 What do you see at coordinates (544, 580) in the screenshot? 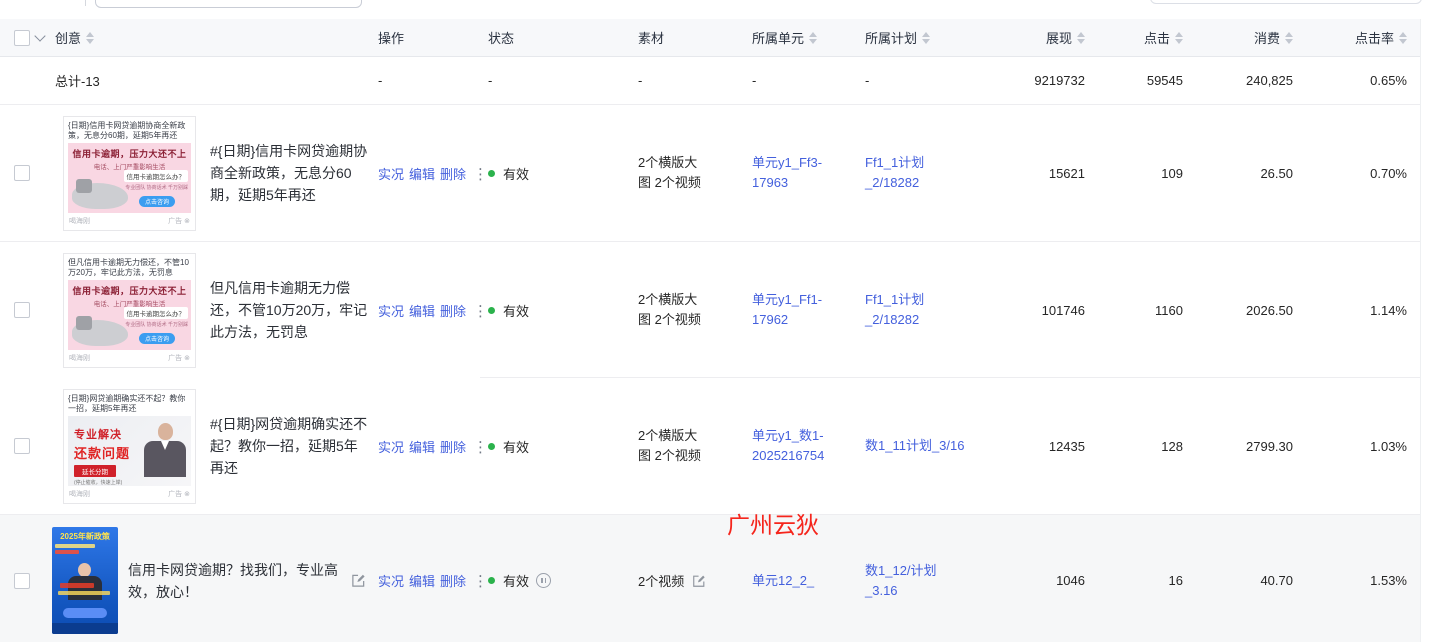
I see `pause-icon` at bounding box center [544, 580].